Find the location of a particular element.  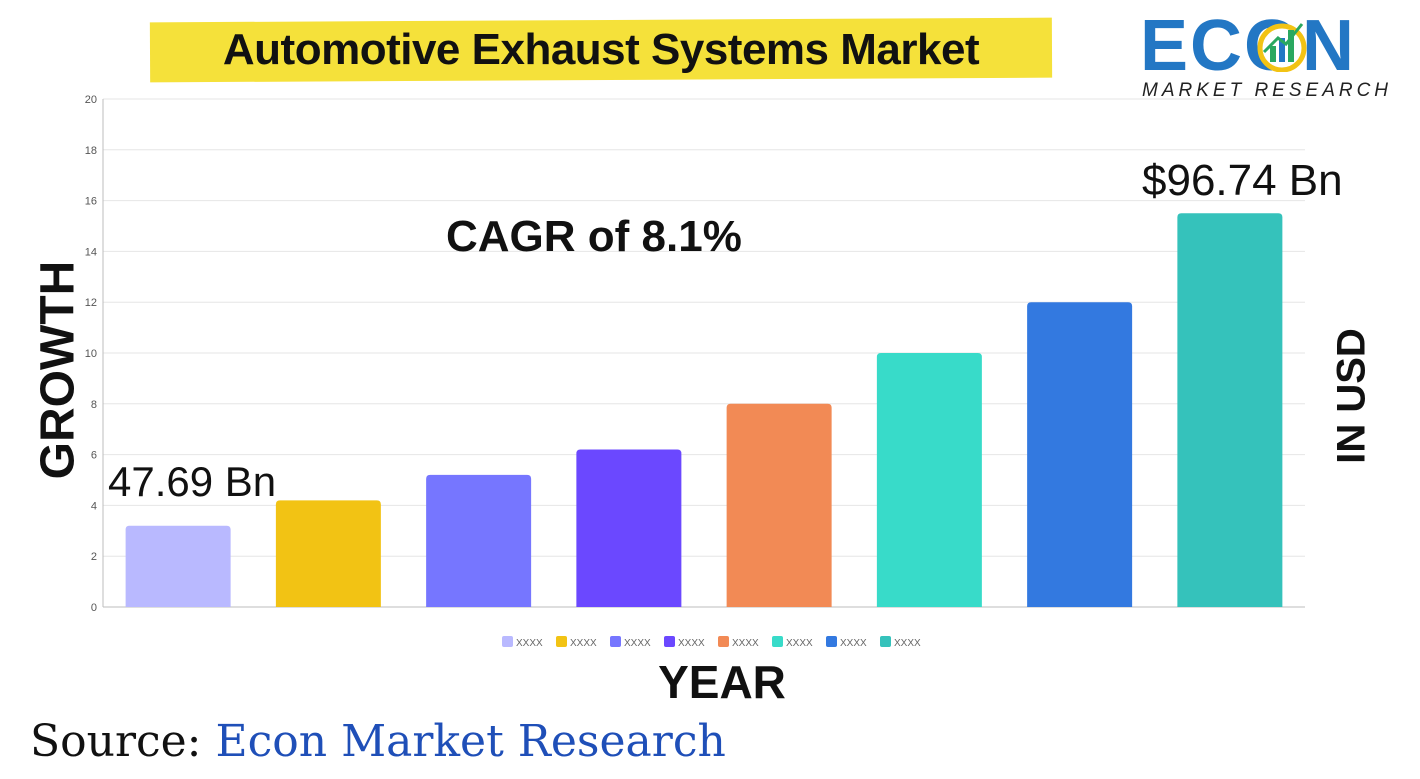

y-tick-label: 18 is located at coordinates (91, 151).